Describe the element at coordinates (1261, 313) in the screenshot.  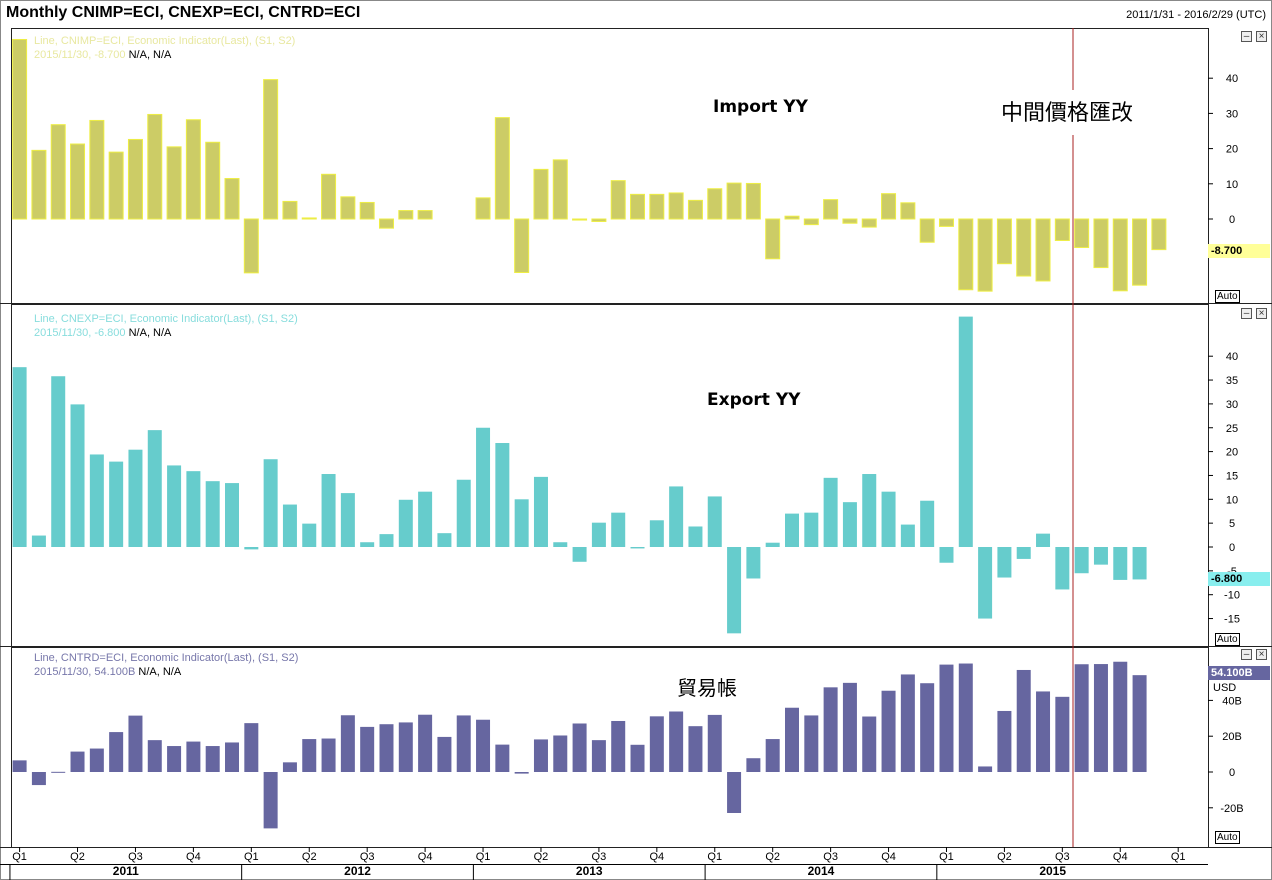
I see `export-close-button: ×` at that location.